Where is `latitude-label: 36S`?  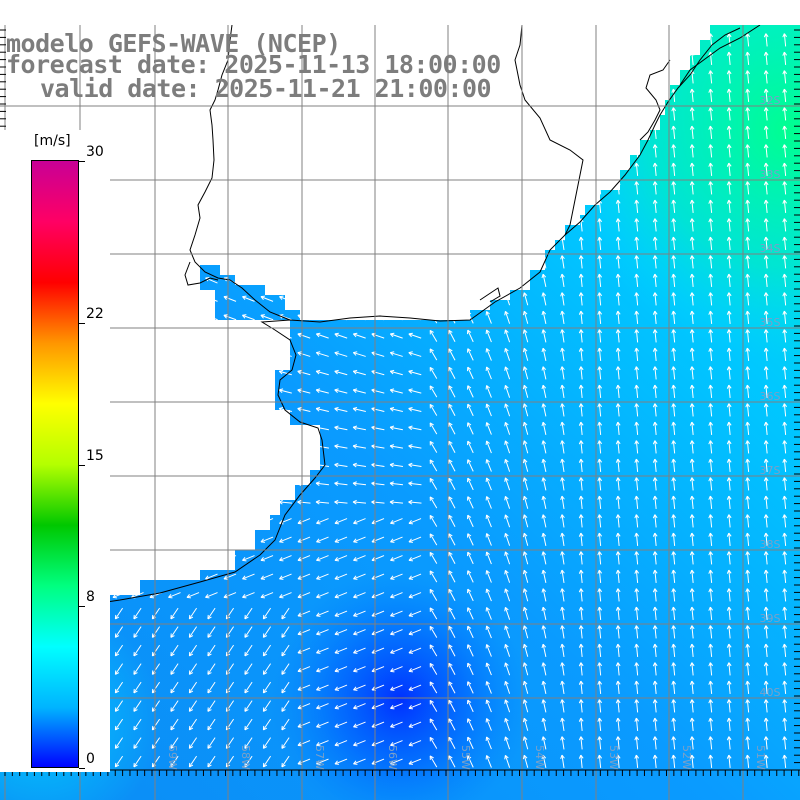 latitude-label: 36S is located at coordinates (770, 396).